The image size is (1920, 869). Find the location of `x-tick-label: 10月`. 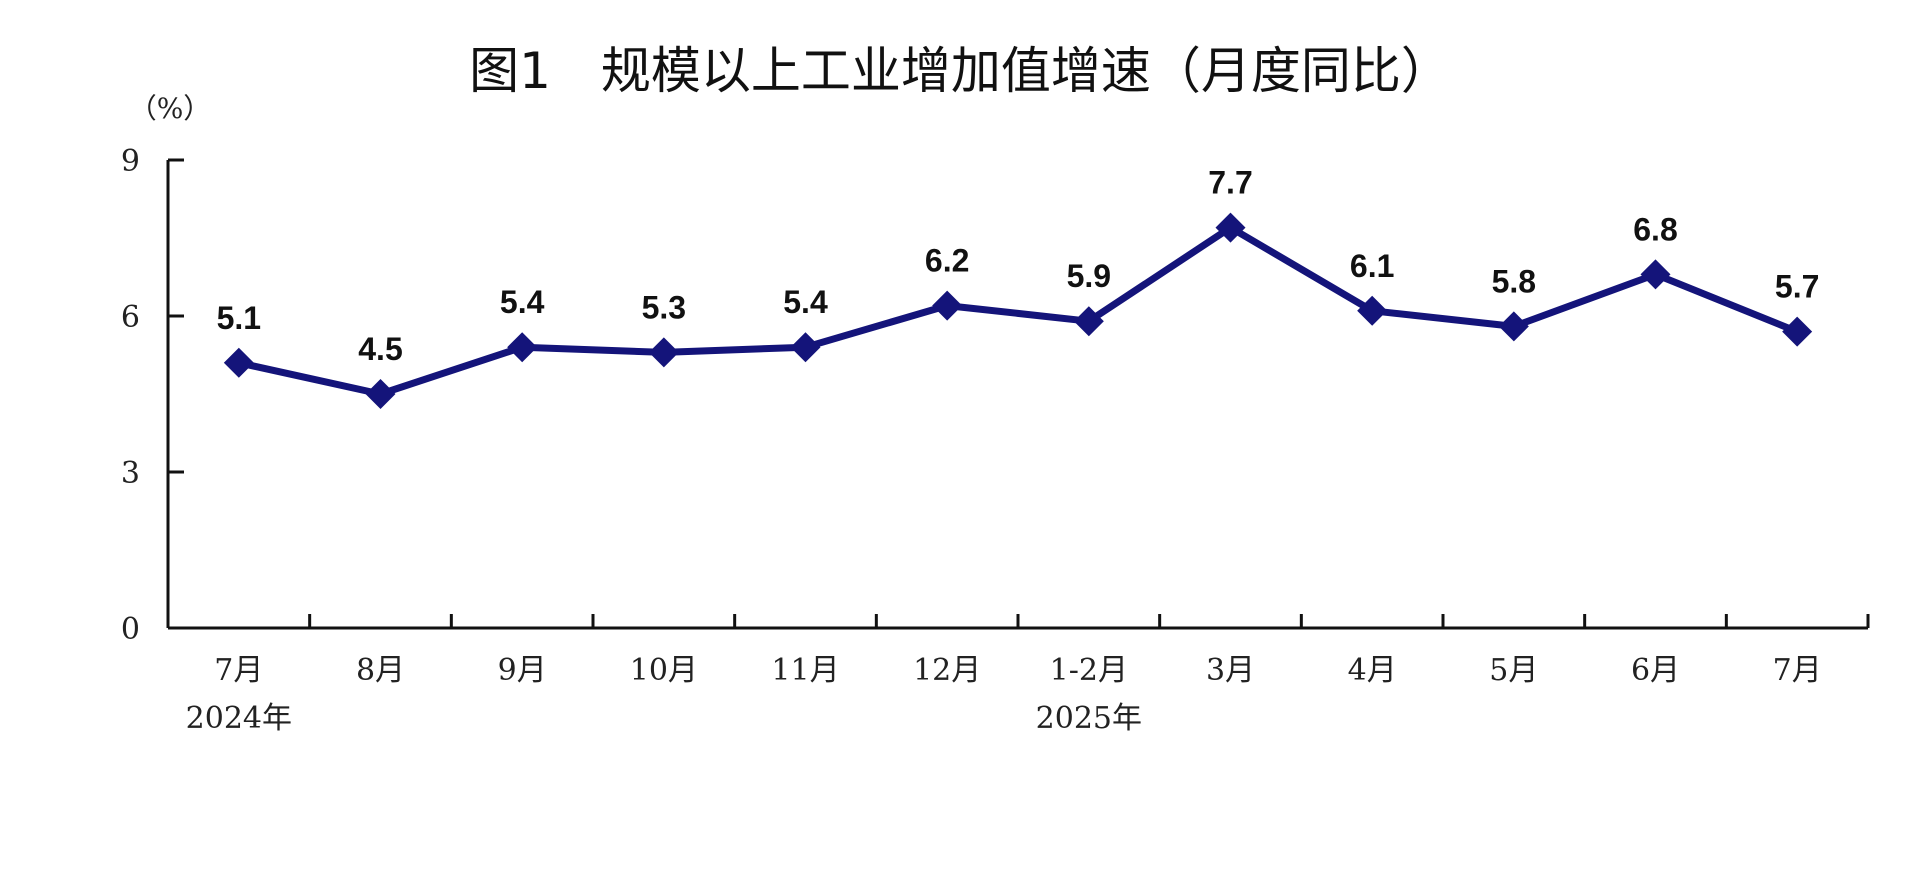

x-tick-label: 10月 is located at coordinates (664, 670).